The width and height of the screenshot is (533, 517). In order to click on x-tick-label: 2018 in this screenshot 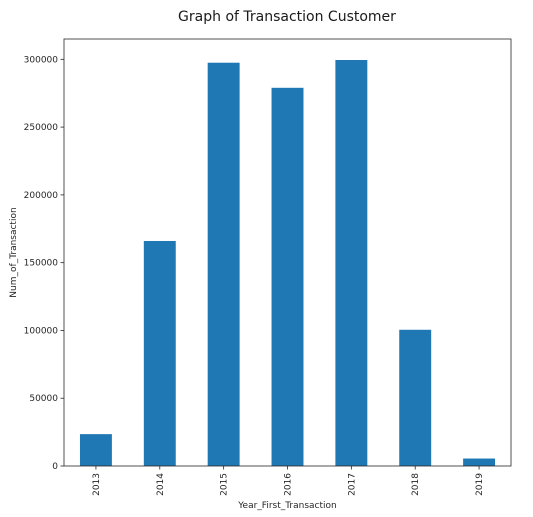, I will do `click(416, 484)`.